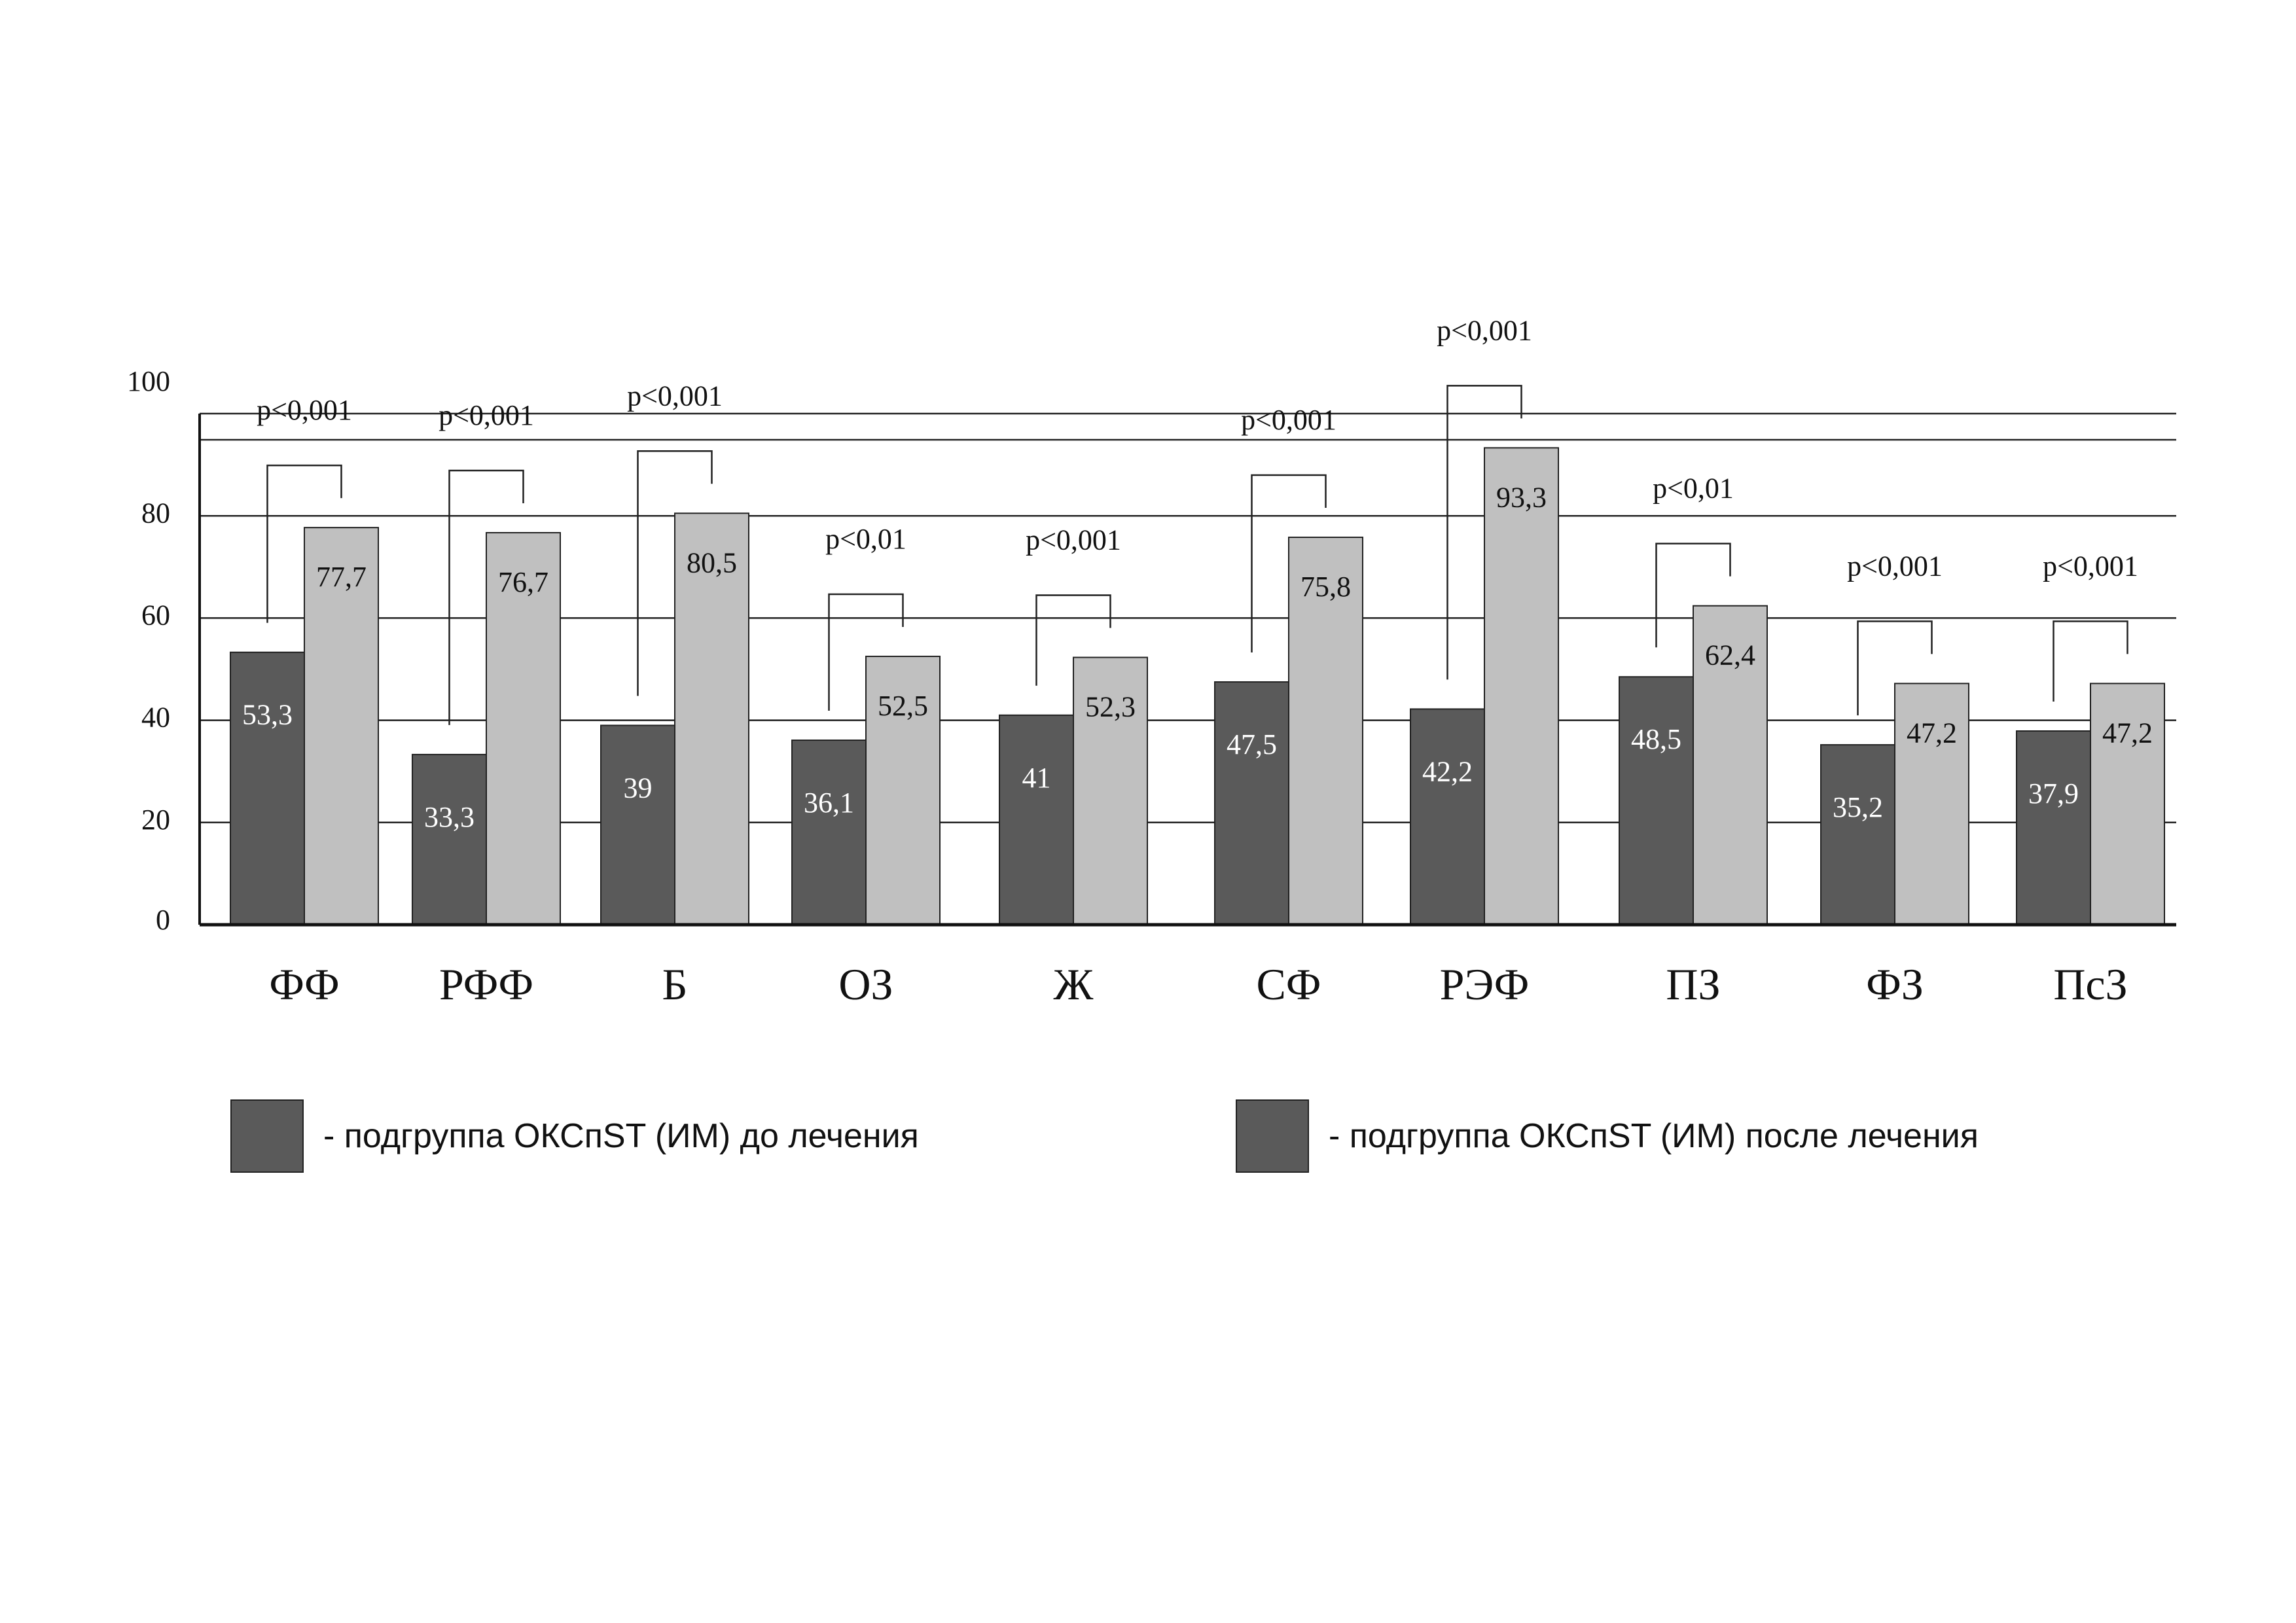 The width and height of the screenshot is (2296, 1623). I want to click on data-label-after-5: 75,8, so click(1325, 587).